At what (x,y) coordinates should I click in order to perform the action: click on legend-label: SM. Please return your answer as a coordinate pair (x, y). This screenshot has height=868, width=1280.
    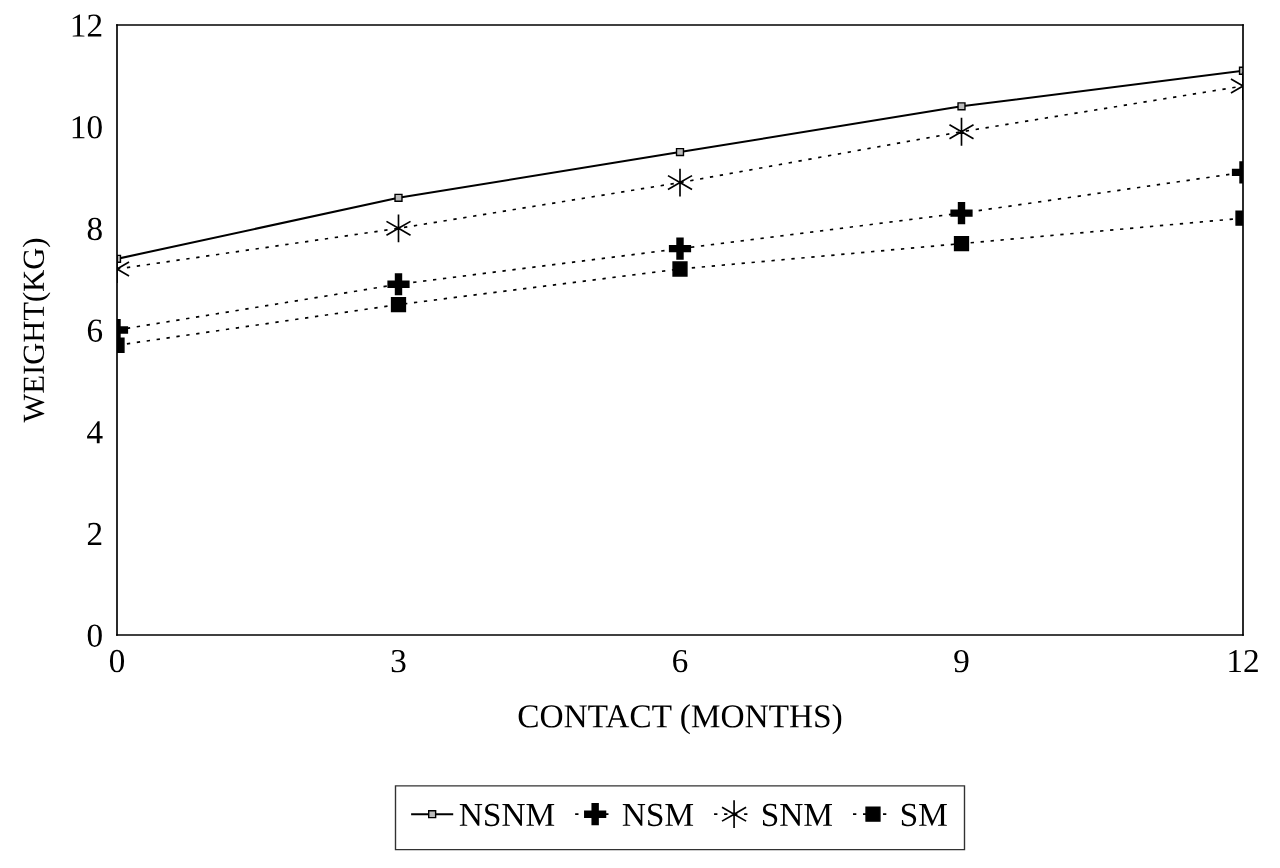
    Looking at the image, I should click on (924, 815).